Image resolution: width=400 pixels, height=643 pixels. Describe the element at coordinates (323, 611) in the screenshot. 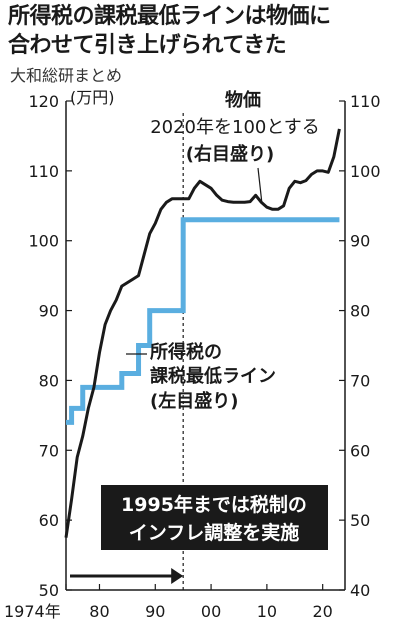

I see `x-tick-label: 20` at that location.